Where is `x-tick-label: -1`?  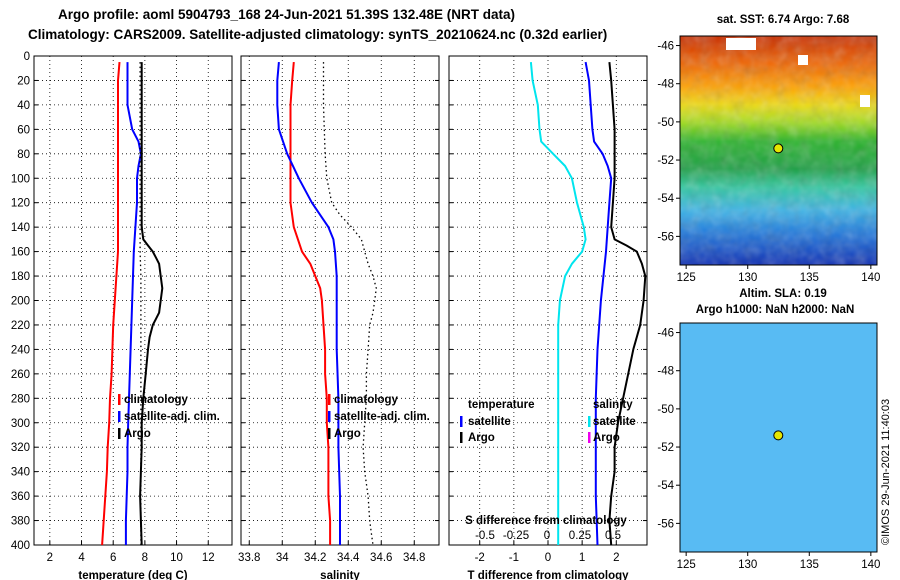 x-tick-label: -1 is located at coordinates (514, 558).